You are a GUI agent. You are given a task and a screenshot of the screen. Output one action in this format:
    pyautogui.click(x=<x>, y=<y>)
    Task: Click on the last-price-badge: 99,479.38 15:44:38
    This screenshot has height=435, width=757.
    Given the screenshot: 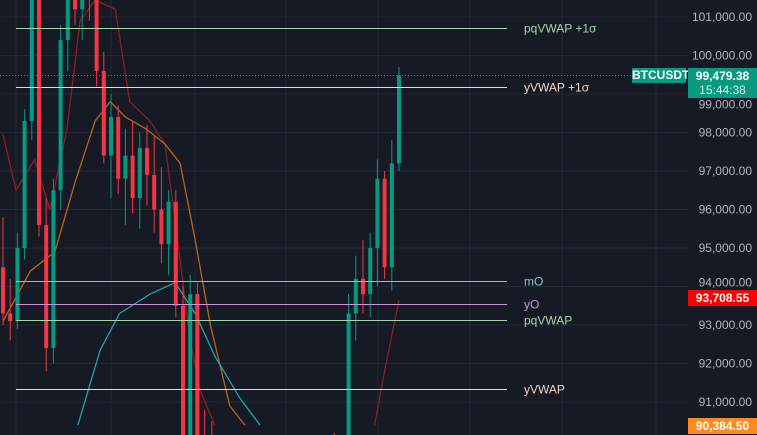 What is the action you would take?
    pyautogui.click(x=722, y=82)
    